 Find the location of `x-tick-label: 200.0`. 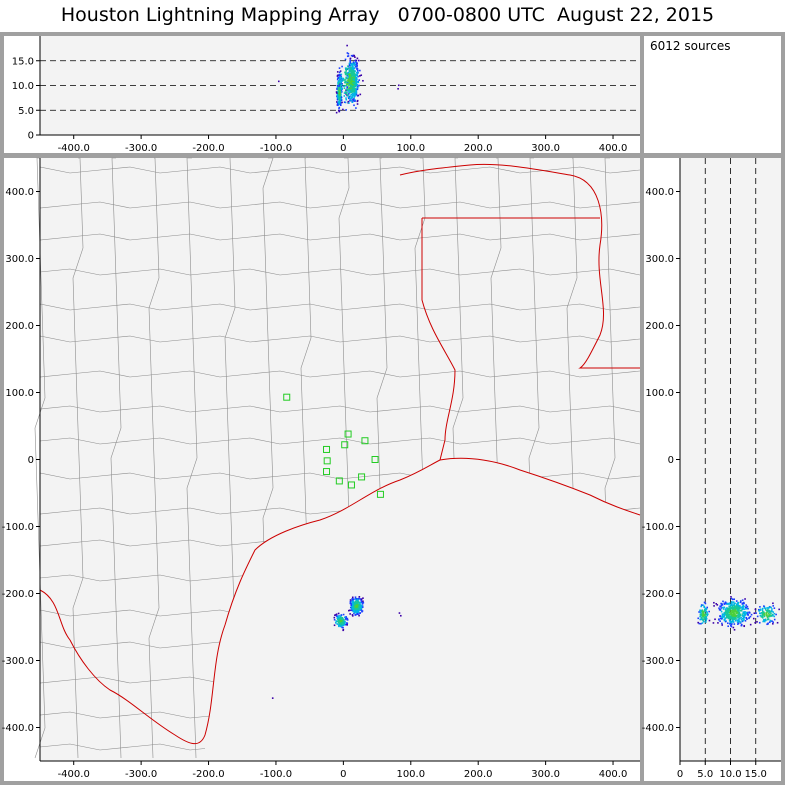

x-tick-label: 200.0 is located at coordinates (478, 774).